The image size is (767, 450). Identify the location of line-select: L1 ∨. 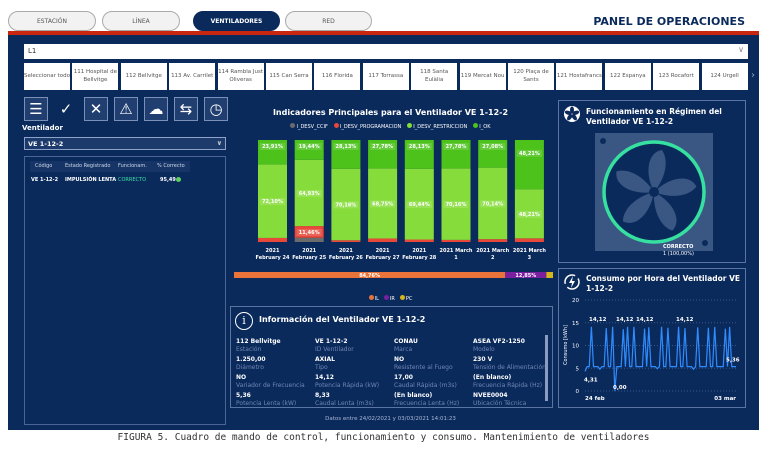
(386, 51).